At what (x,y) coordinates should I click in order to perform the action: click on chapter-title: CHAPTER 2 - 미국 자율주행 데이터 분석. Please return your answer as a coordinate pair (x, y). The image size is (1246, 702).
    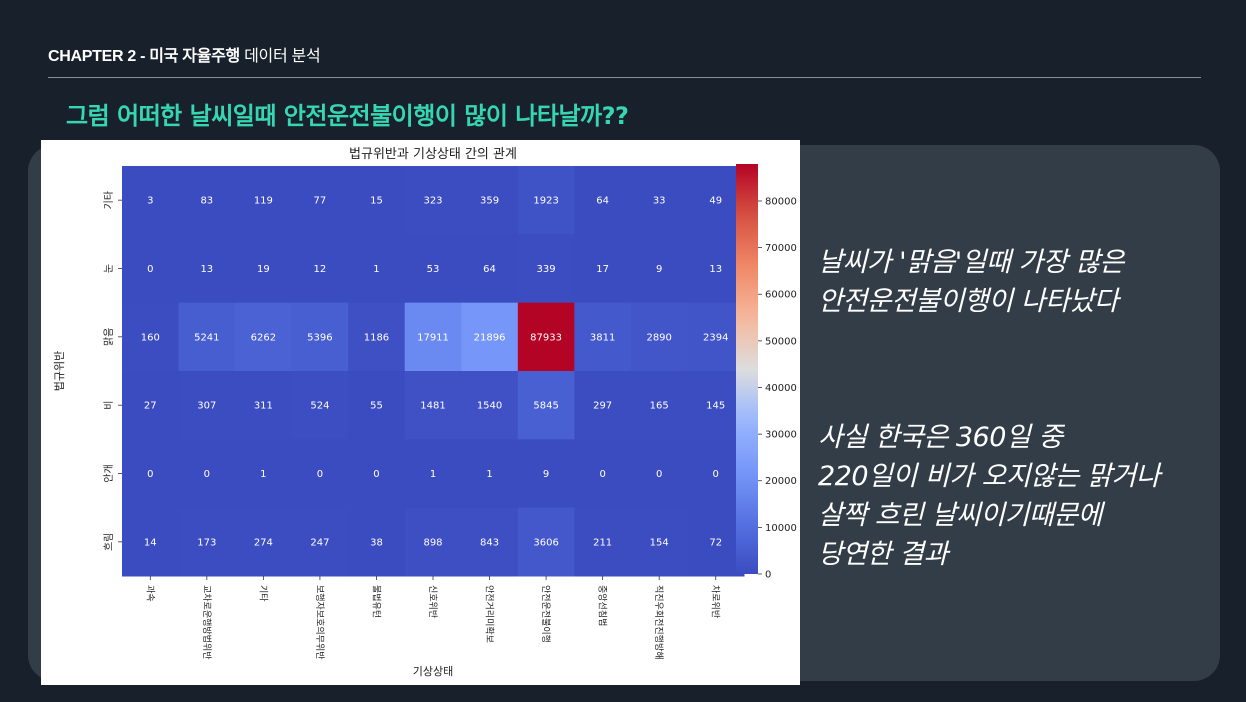
    Looking at the image, I should click on (184, 54).